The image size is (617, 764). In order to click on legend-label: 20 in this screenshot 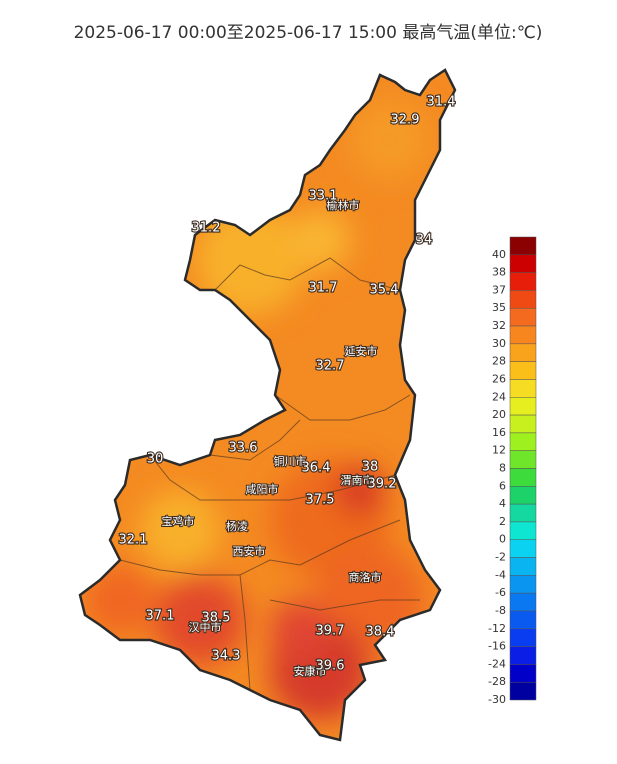, I will do `click(499, 414)`.